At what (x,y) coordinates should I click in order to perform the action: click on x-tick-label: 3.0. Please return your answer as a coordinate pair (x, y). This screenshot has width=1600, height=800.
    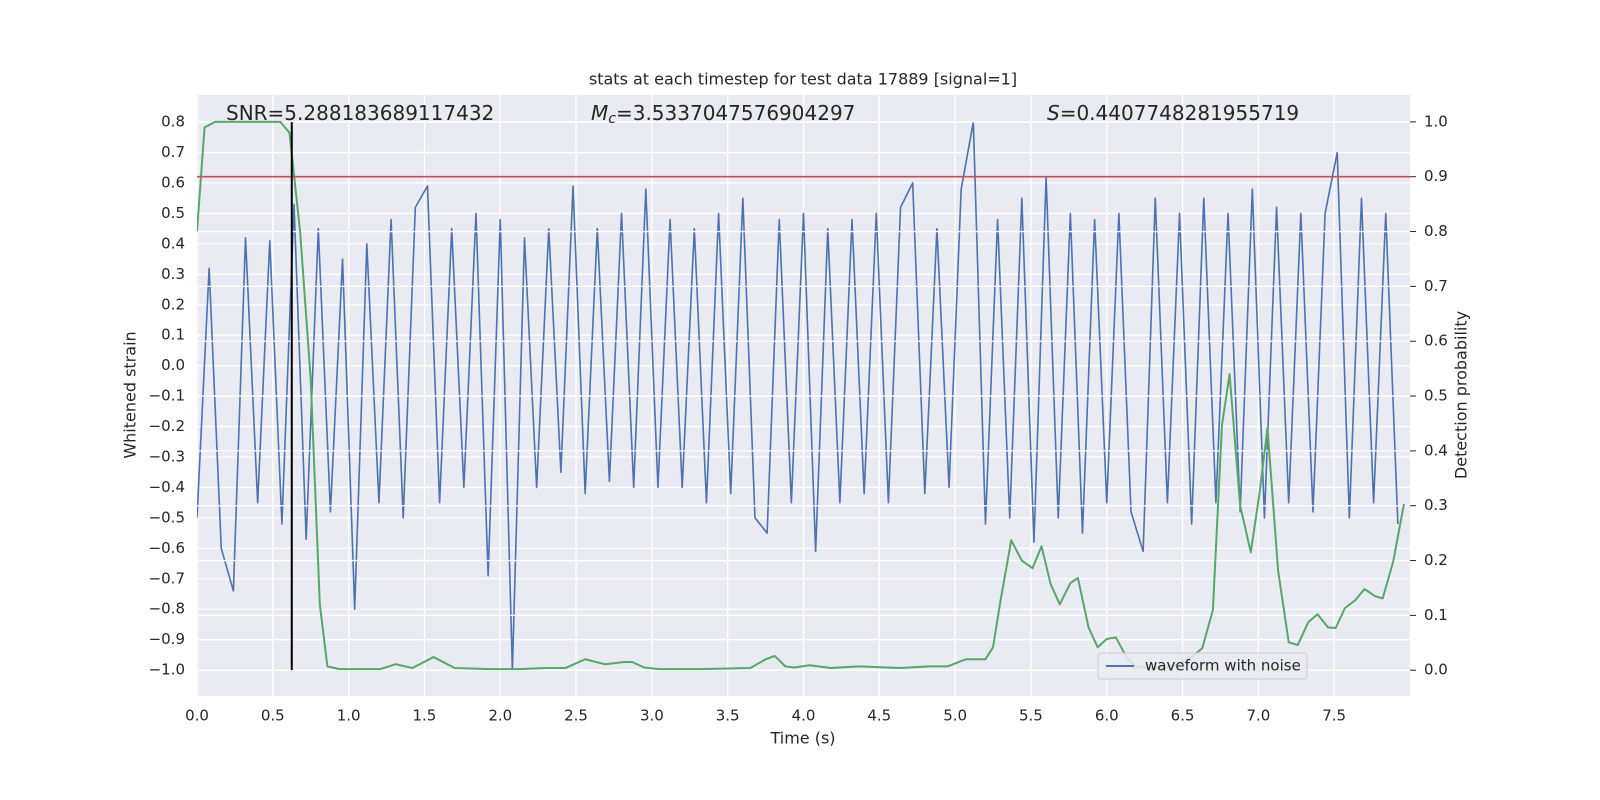
    Looking at the image, I should click on (652, 716).